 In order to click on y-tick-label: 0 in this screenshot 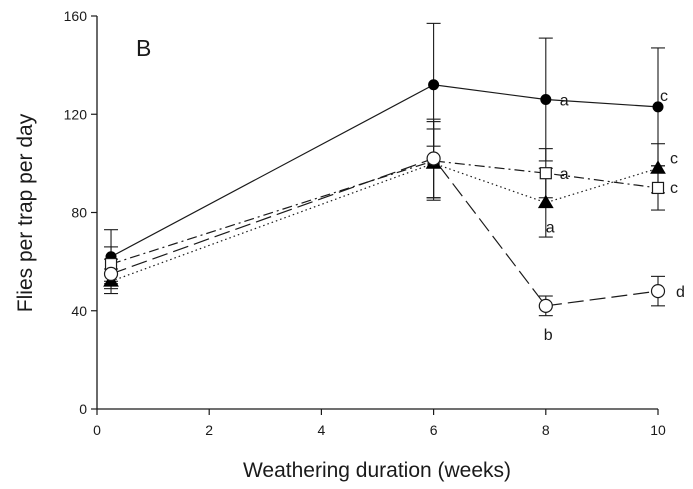, I will do `click(83, 409)`.